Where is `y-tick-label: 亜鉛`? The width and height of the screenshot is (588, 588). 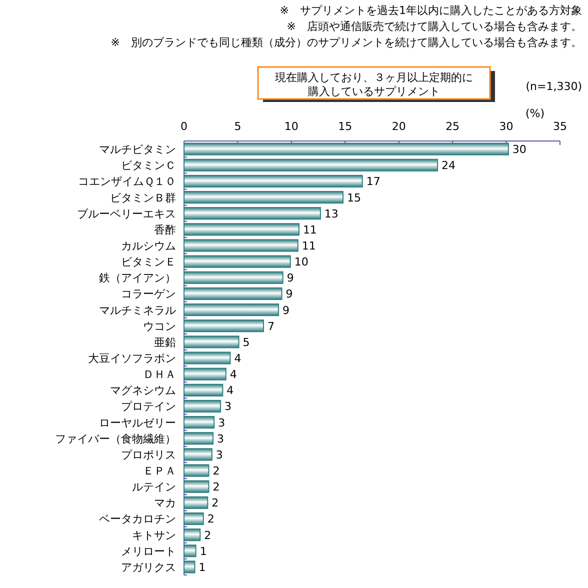 y-tick-label: 亜鉛 is located at coordinates (165, 342).